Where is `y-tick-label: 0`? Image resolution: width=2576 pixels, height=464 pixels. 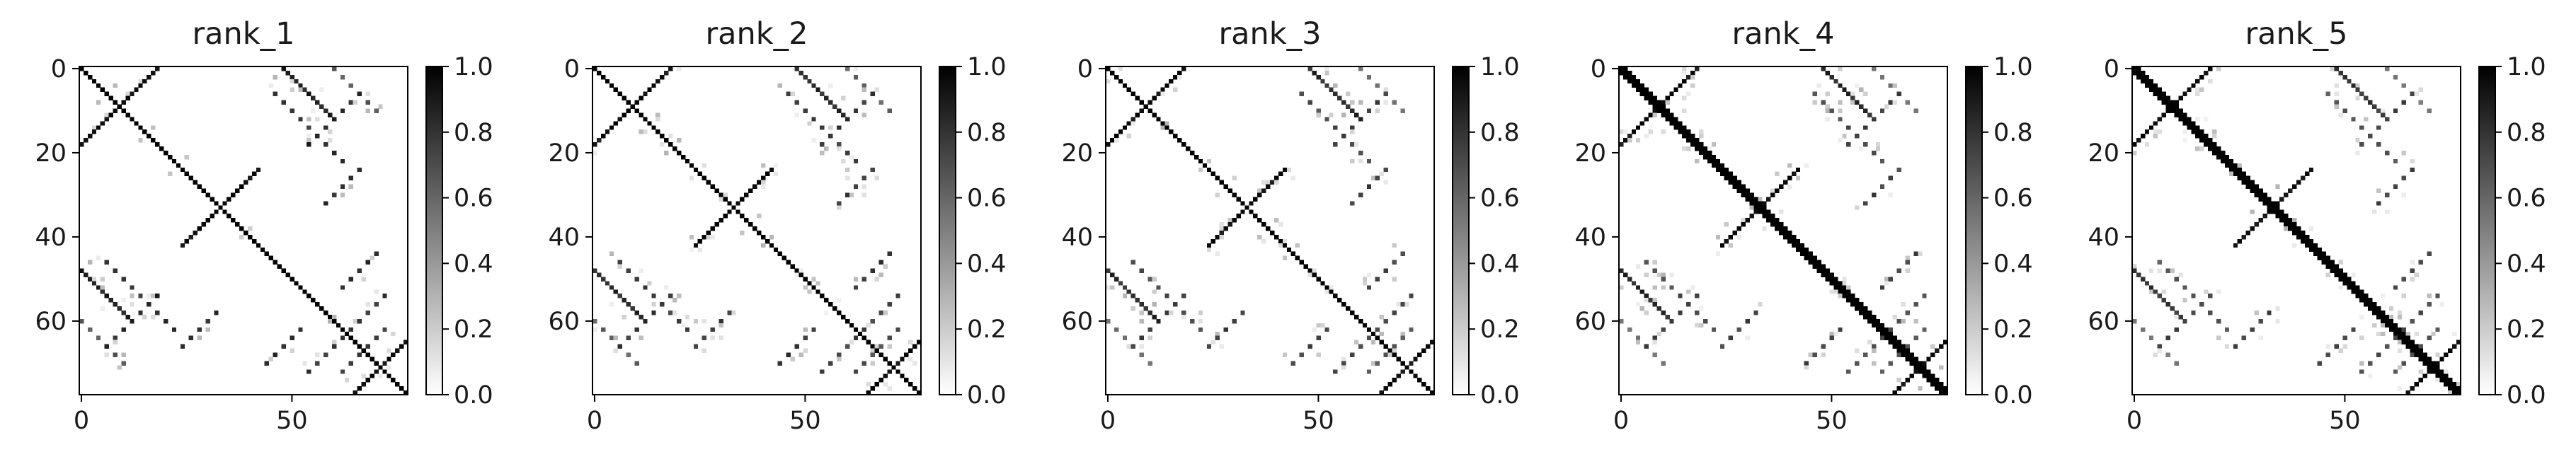
y-tick-label: 0 is located at coordinates (1598, 69).